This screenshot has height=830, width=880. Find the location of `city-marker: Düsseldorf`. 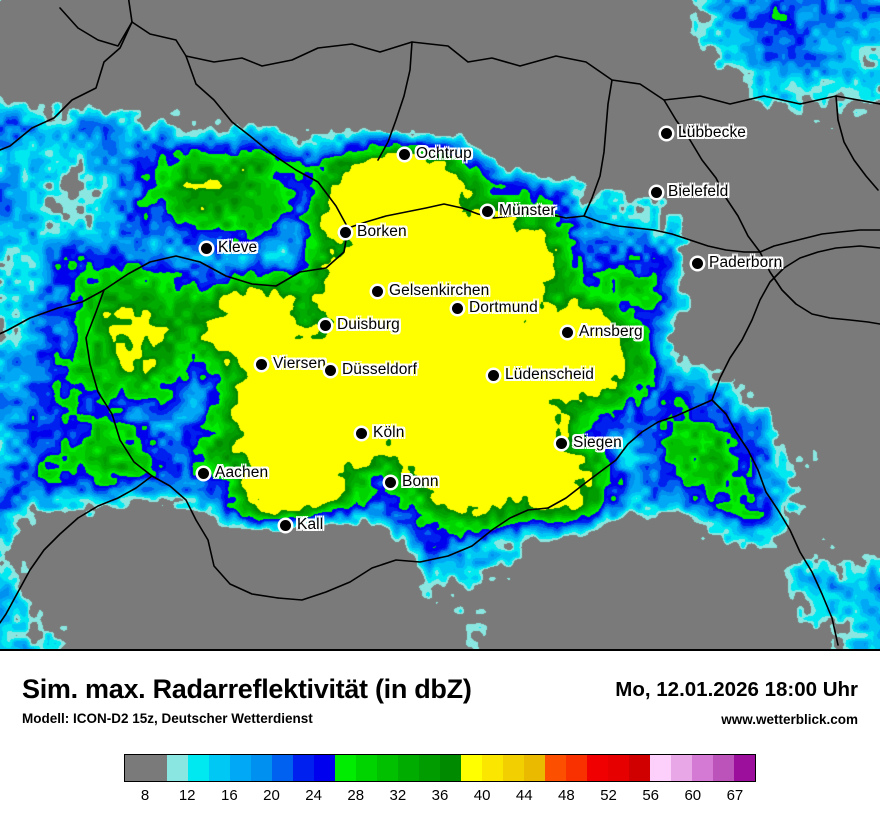

city-marker: Düsseldorf is located at coordinates (371, 370).